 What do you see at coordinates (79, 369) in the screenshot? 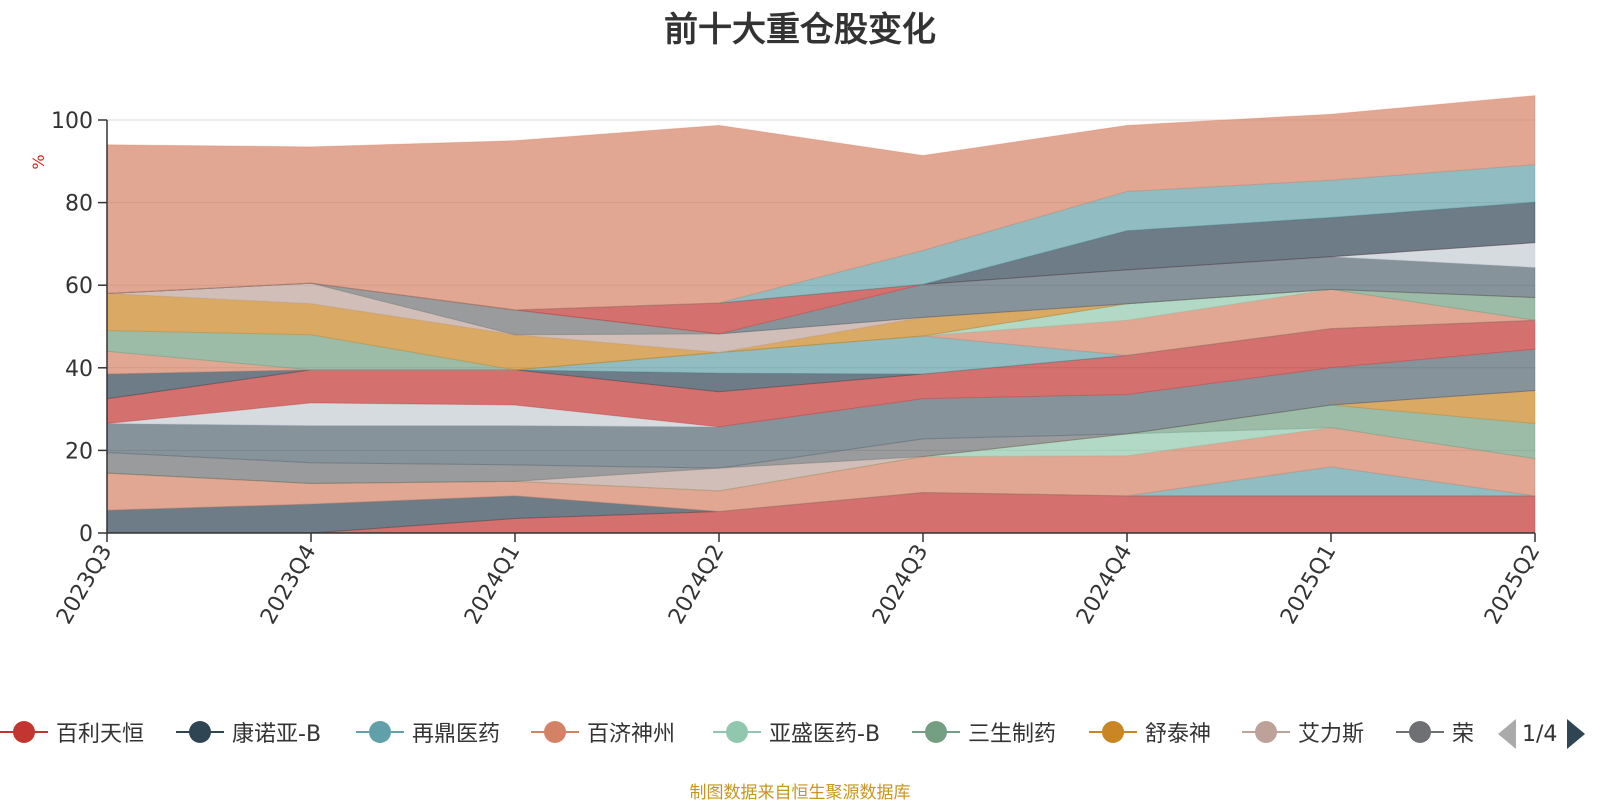
I see `y-tick-label: 40` at bounding box center [79, 369].